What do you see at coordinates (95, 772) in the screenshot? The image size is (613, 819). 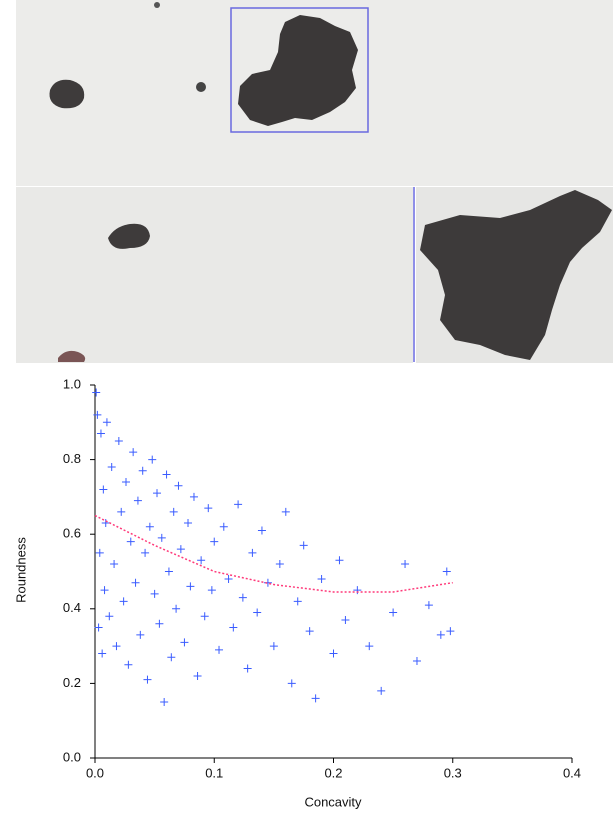 I see `x-tick-label: 0.0` at bounding box center [95, 772].